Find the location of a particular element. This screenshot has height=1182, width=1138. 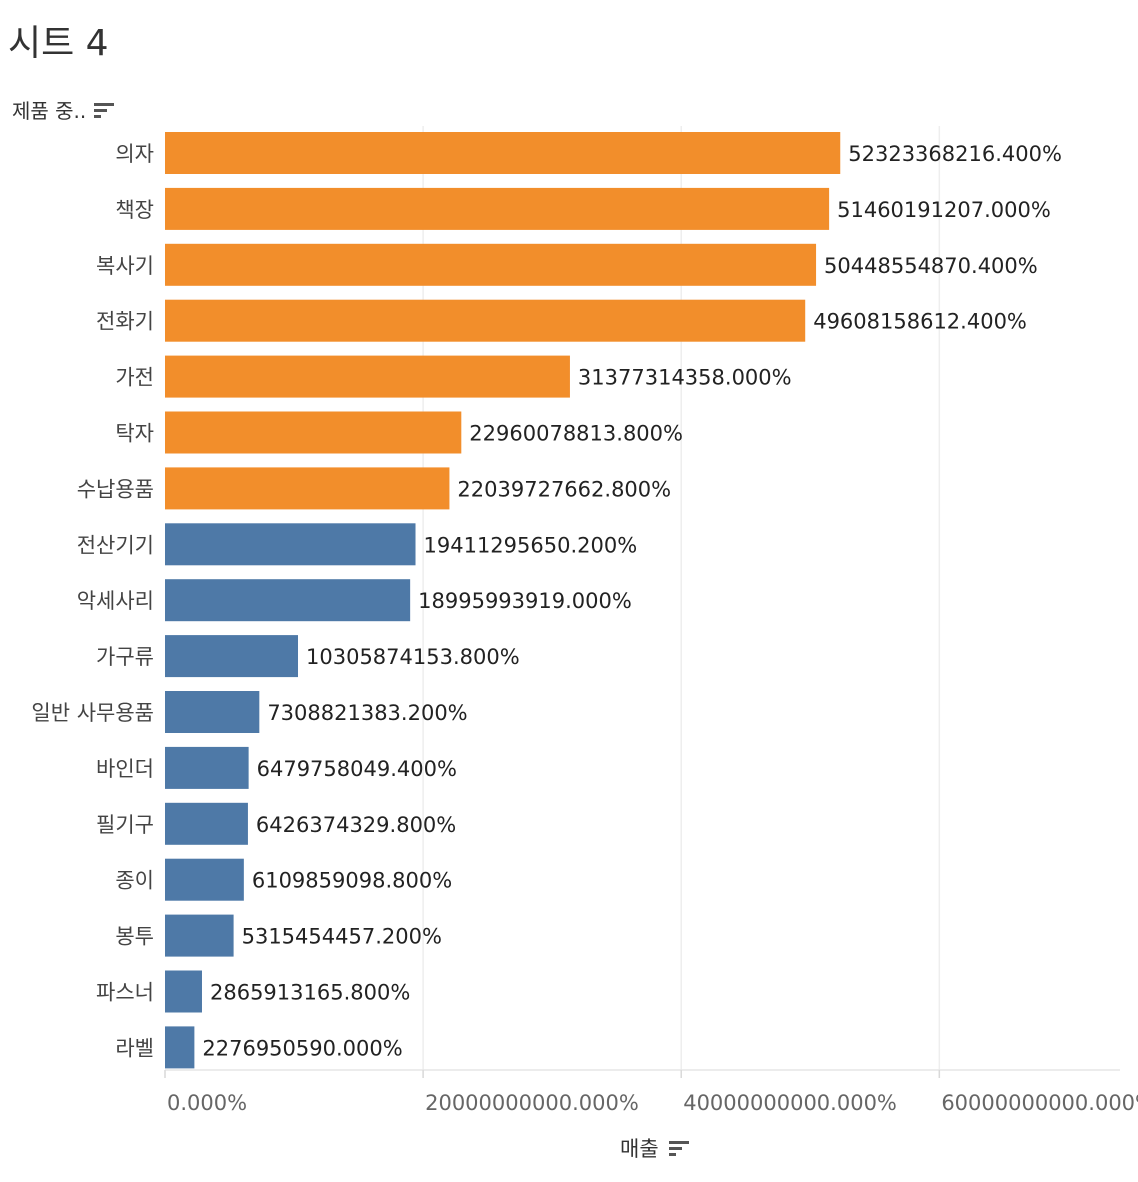

category-label: 봉투 is located at coordinates (134, 937).